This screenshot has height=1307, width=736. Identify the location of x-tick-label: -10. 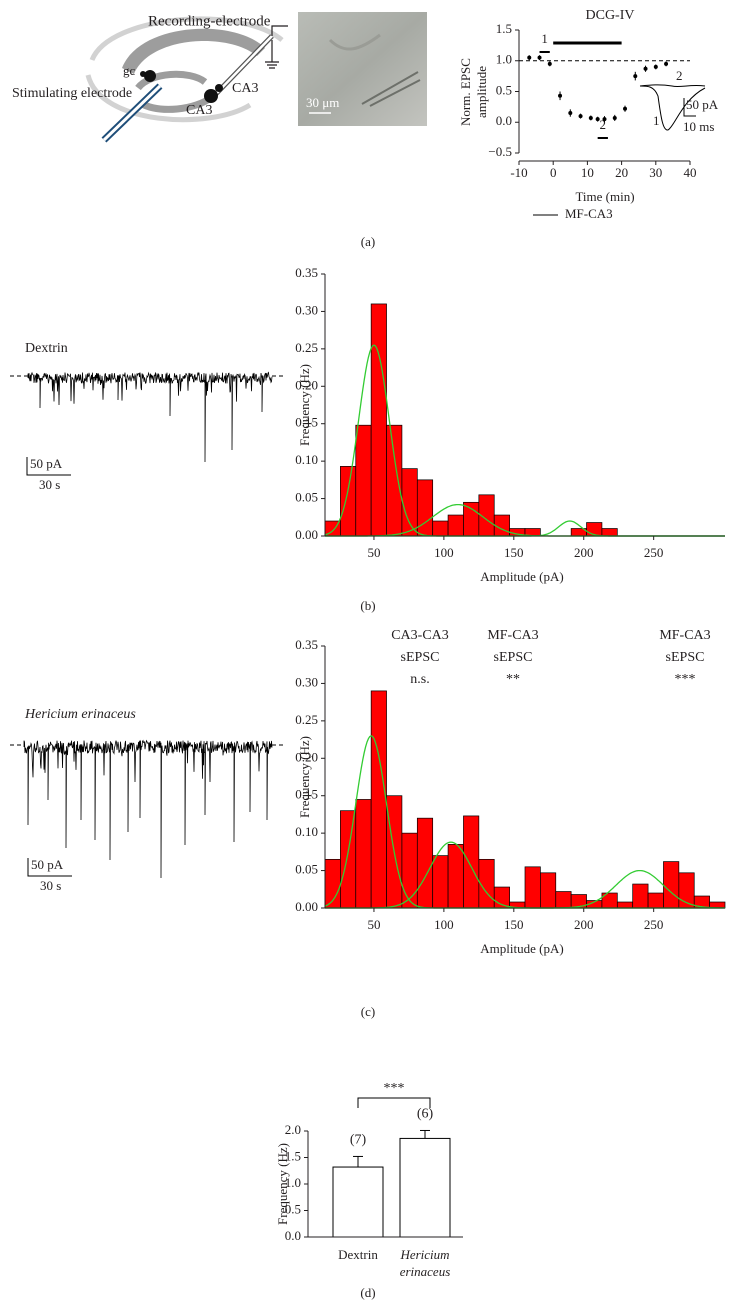
(518, 172).